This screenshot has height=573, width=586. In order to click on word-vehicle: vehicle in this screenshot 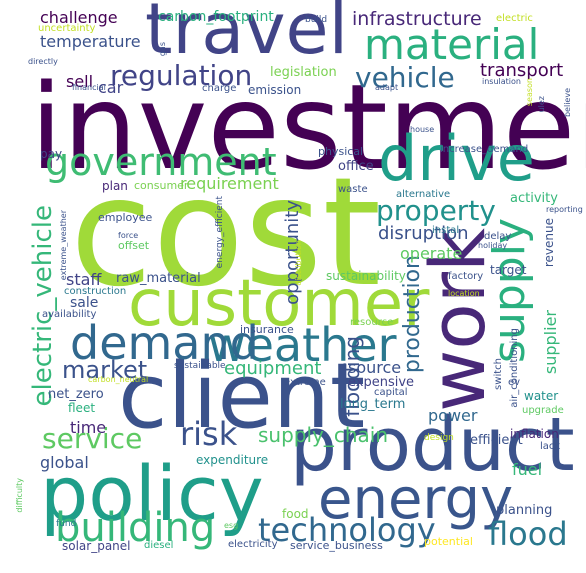, I will do `click(405, 77)`.